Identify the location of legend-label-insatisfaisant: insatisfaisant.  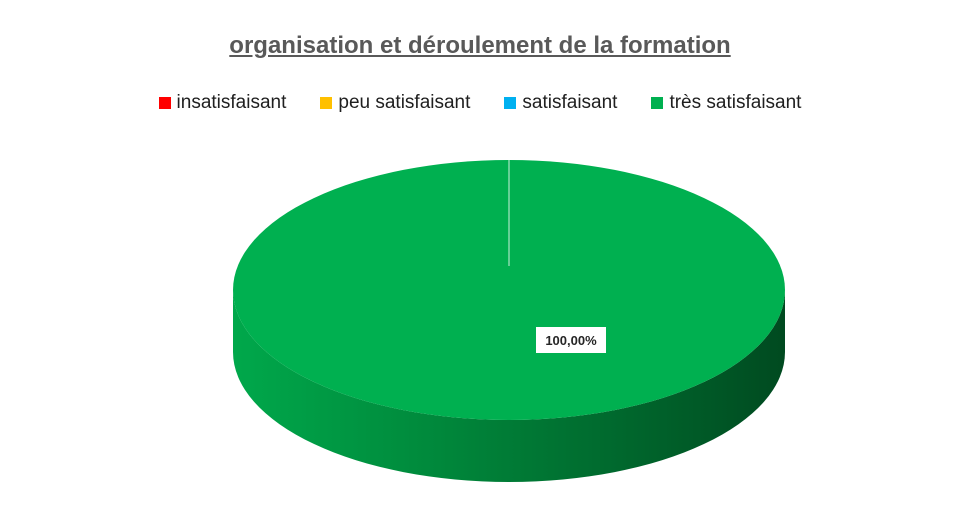
(231, 102).